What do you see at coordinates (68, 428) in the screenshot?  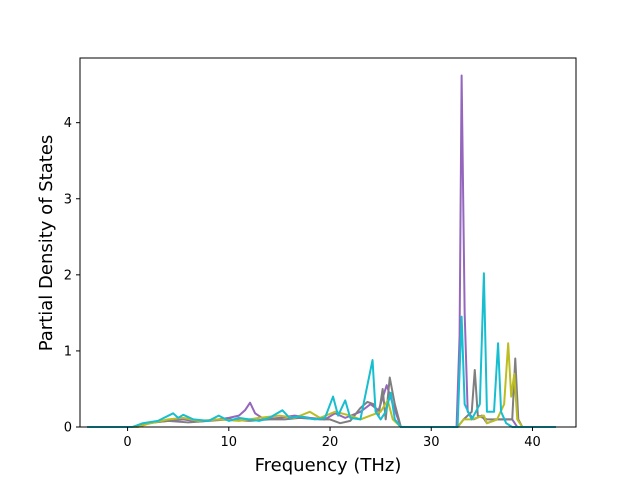 I see `y-tick-label: 0` at bounding box center [68, 428].